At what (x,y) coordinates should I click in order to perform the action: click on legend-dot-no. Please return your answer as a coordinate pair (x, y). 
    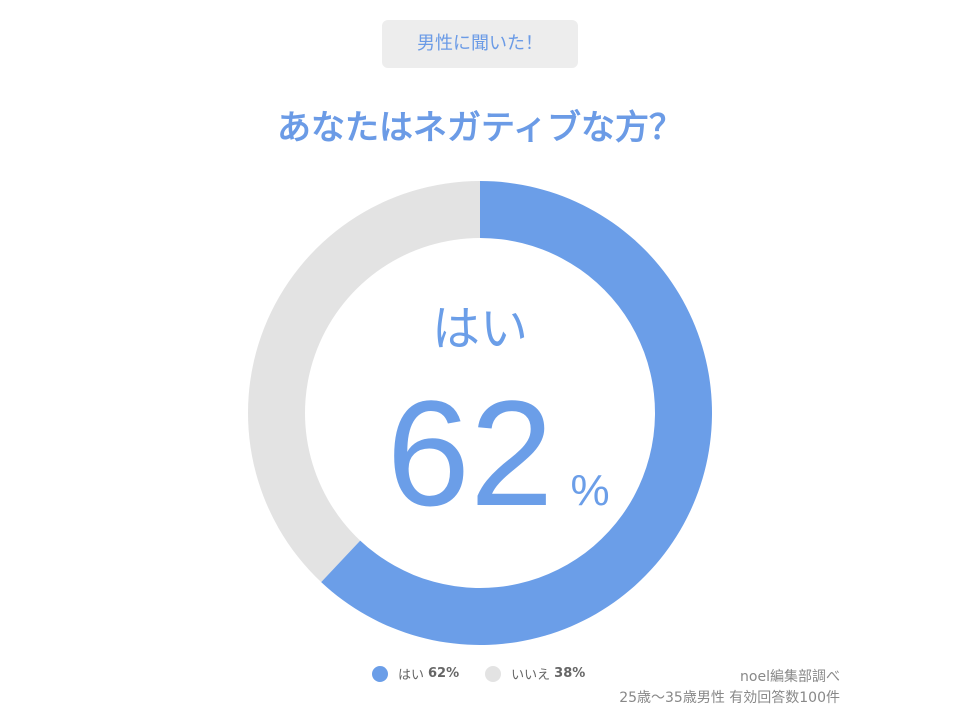
    Looking at the image, I should click on (493, 673).